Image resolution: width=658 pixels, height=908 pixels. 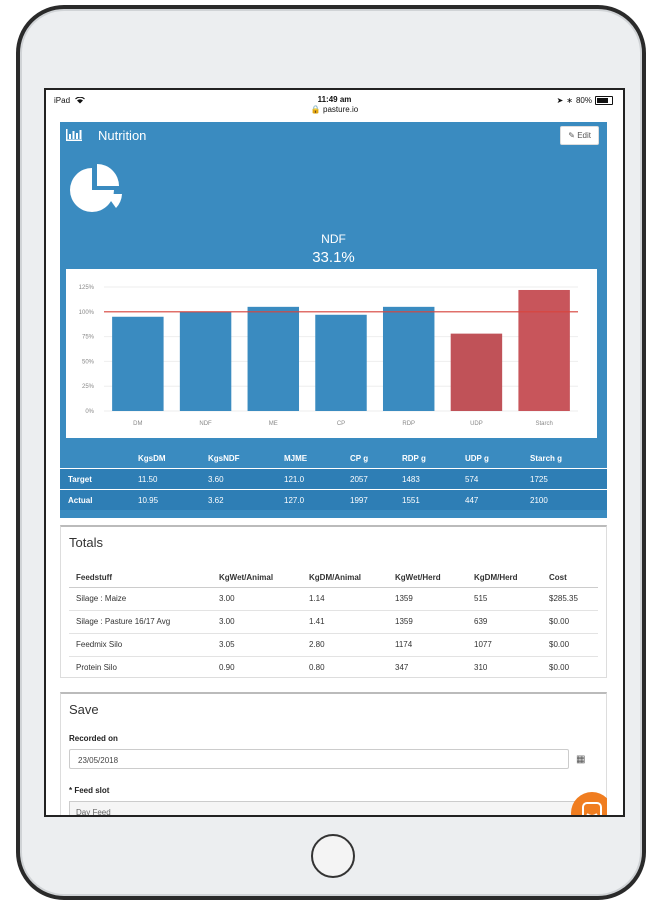 I want to click on edit-button: ✎ Edit, so click(x=579, y=135).